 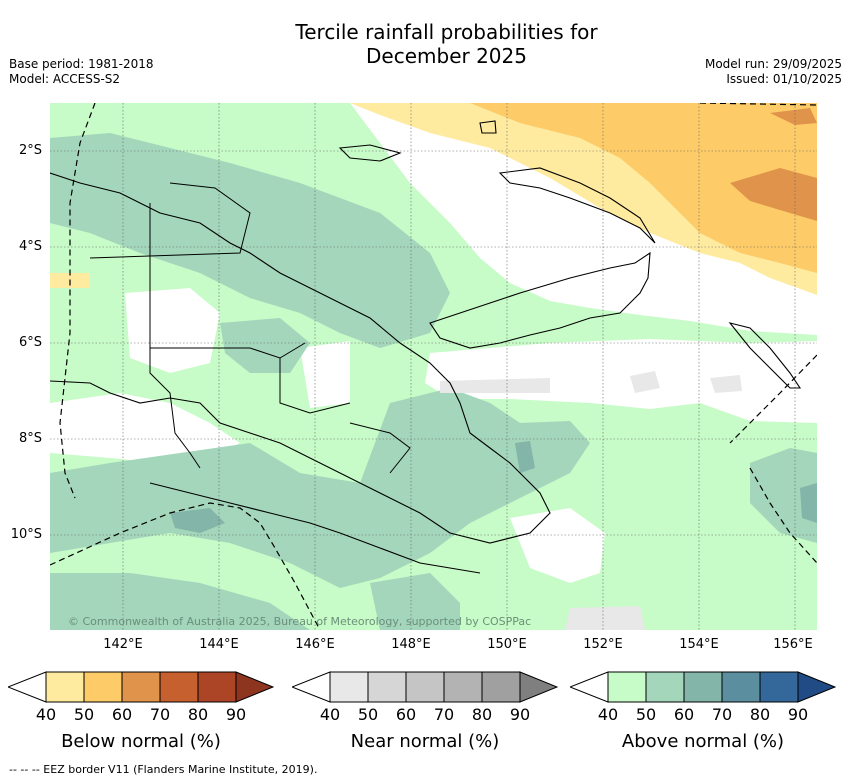 What do you see at coordinates (808, 503) in the screenshot?
I see `above-normal-70-80-c` at bounding box center [808, 503].